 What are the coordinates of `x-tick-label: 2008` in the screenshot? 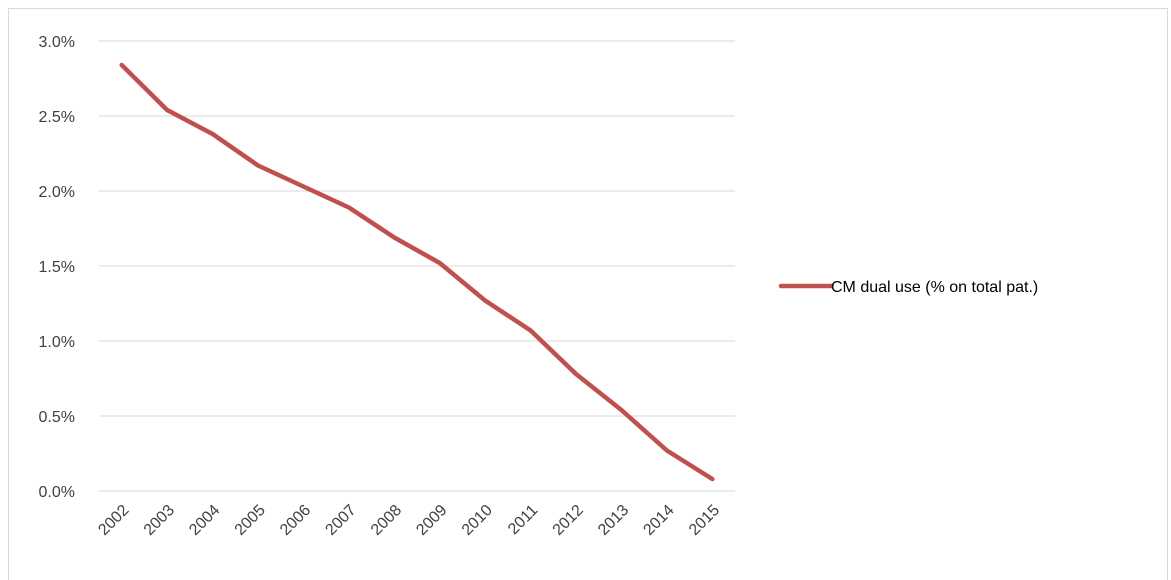 It's located at (386, 520).